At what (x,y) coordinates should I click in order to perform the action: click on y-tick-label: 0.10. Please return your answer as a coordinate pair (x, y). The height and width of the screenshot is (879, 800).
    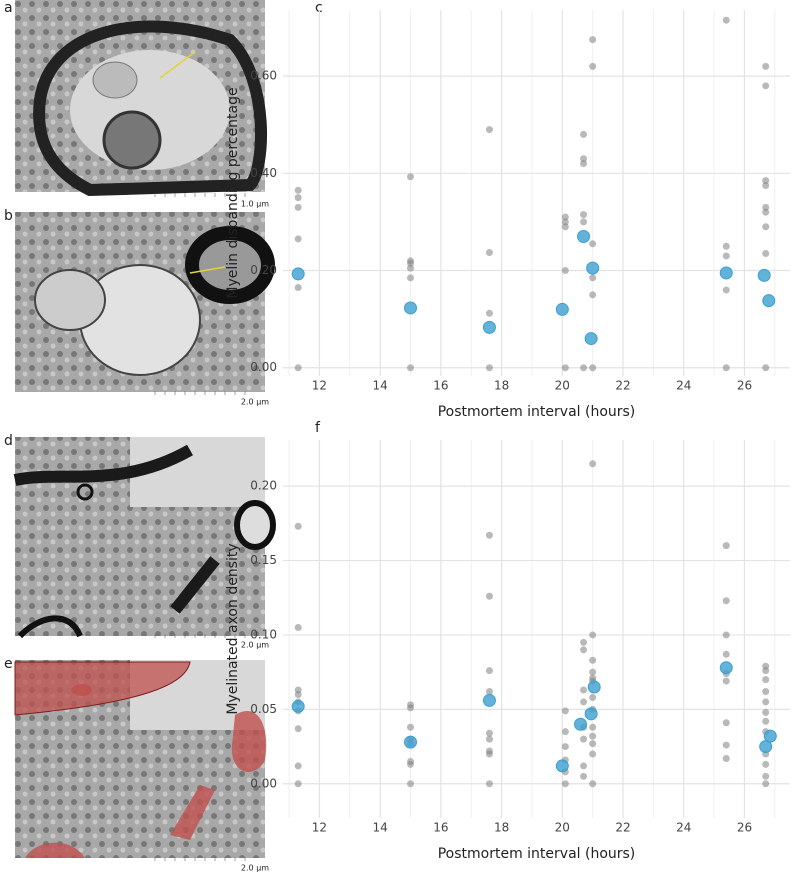
    Looking at the image, I should click on (263, 634).